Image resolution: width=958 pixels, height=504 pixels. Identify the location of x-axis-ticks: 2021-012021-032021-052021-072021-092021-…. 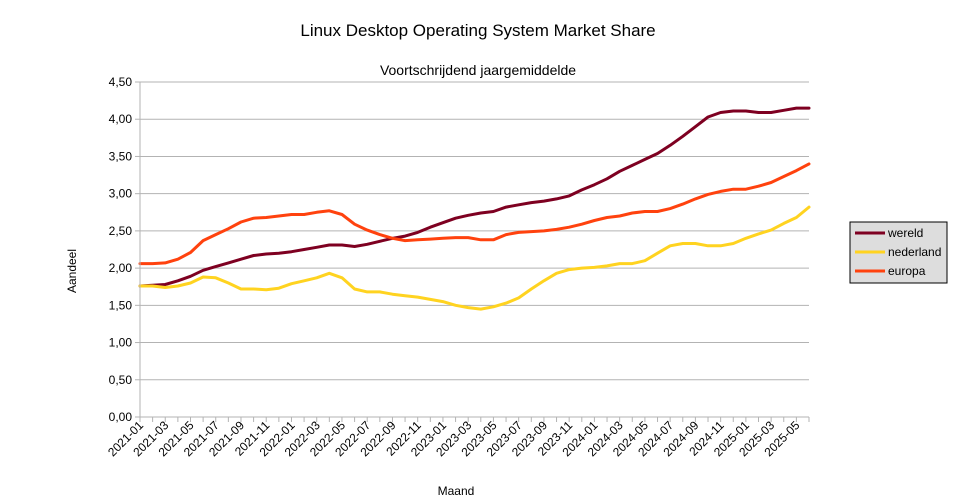
(457, 438).